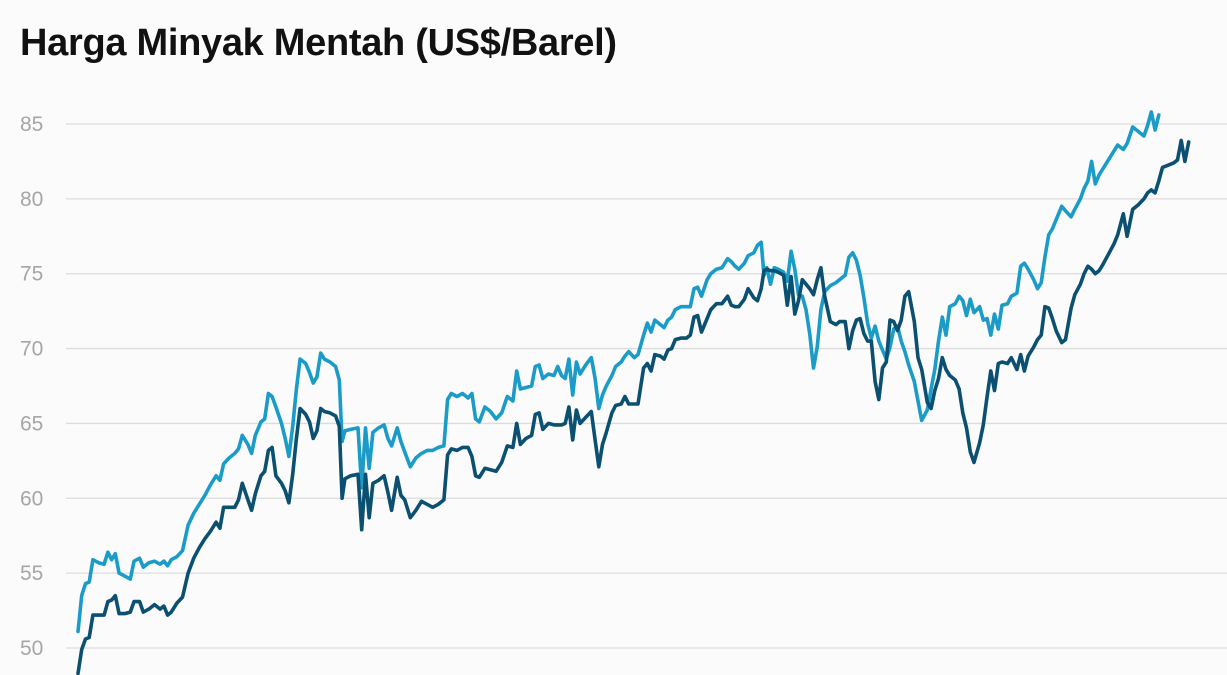 Image resolution: width=1227 pixels, height=675 pixels. Describe the element at coordinates (31, 386) in the screenshot. I see `y-axis-tick-labels: 50 55 60 65 70 75 80 85` at that location.